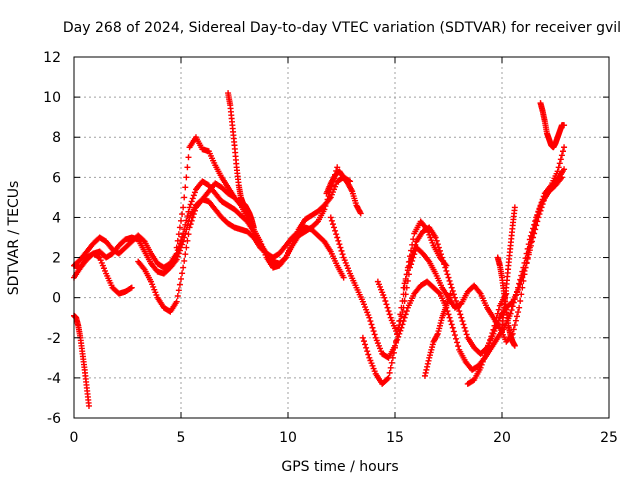  Describe the element at coordinates (56, 299) in the screenshot. I see `y-tick-label: 0` at that location.